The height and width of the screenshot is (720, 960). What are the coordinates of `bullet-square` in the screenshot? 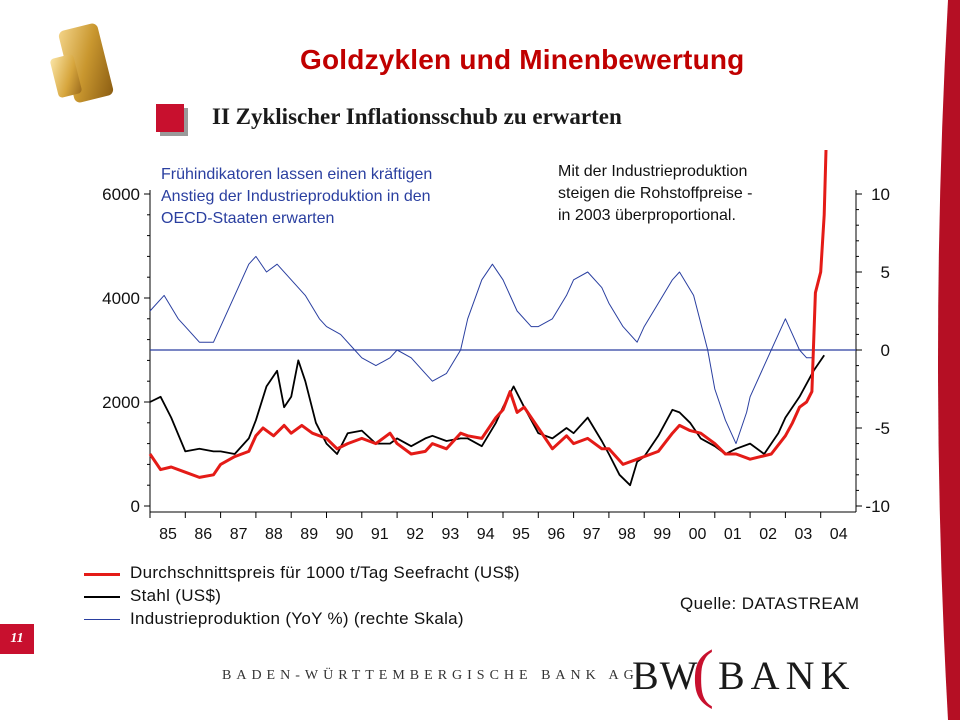 It's located at (170, 118).